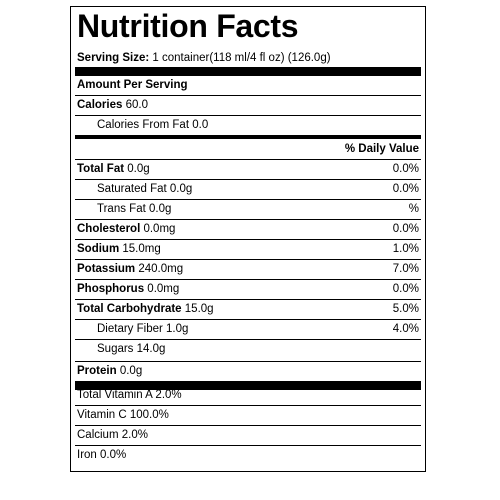 The image size is (500, 500). Describe the element at coordinates (188, 26) in the screenshot. I see `label-title: Nutrition Facts` at that location.